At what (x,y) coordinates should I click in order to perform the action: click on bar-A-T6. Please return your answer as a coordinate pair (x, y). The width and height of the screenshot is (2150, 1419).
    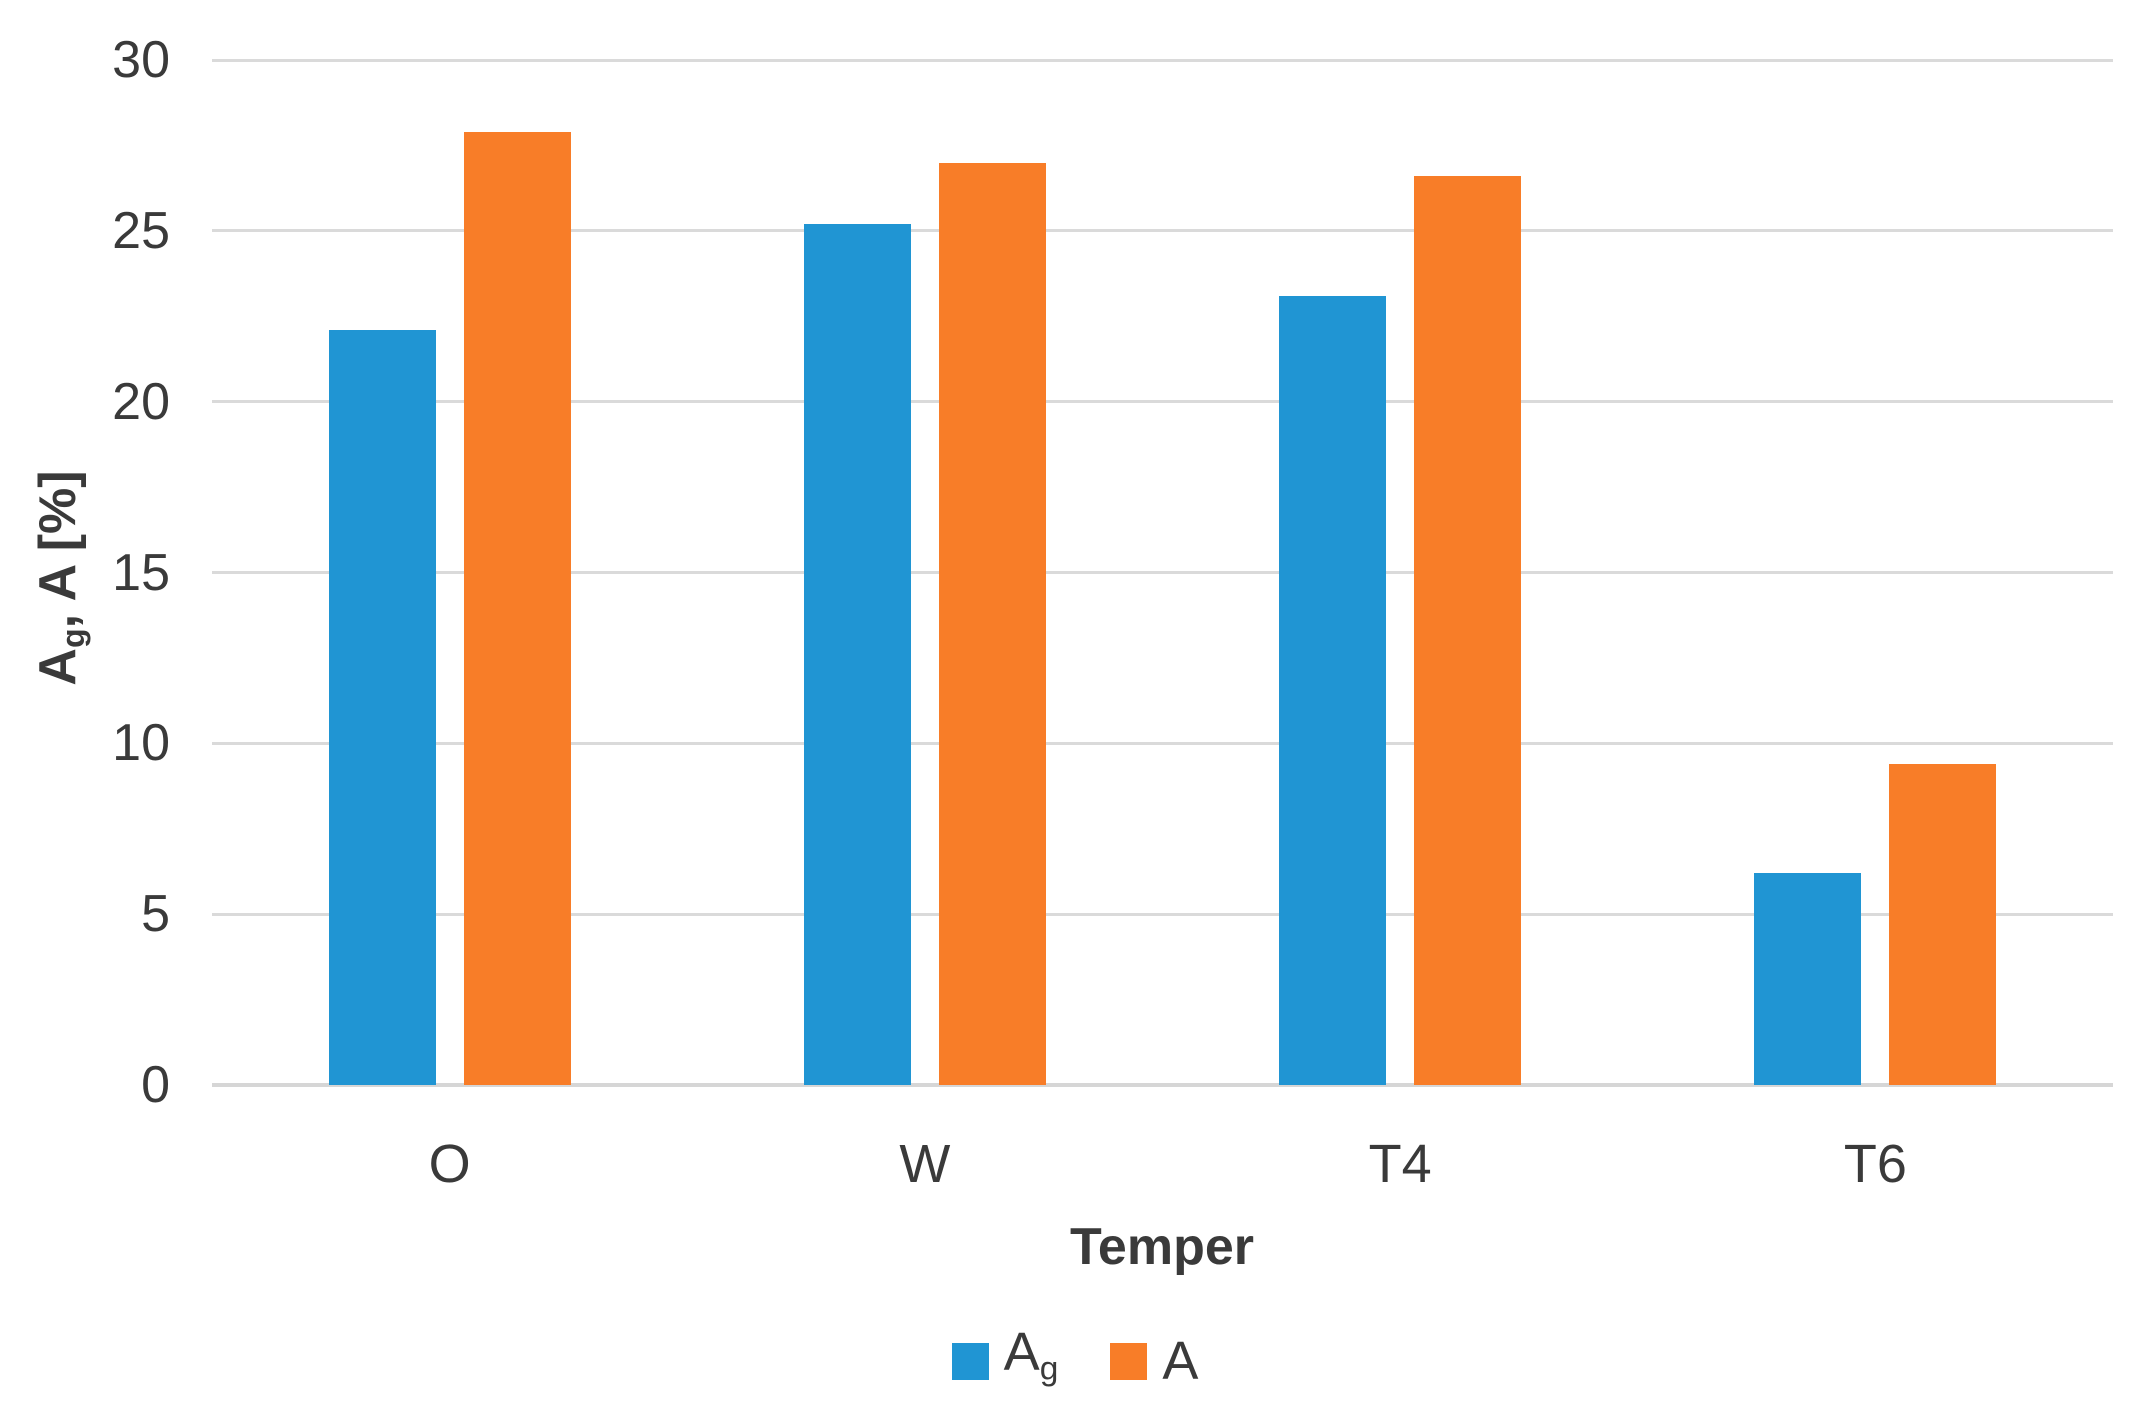
    Looking at the image, I should click on (1943, 924).